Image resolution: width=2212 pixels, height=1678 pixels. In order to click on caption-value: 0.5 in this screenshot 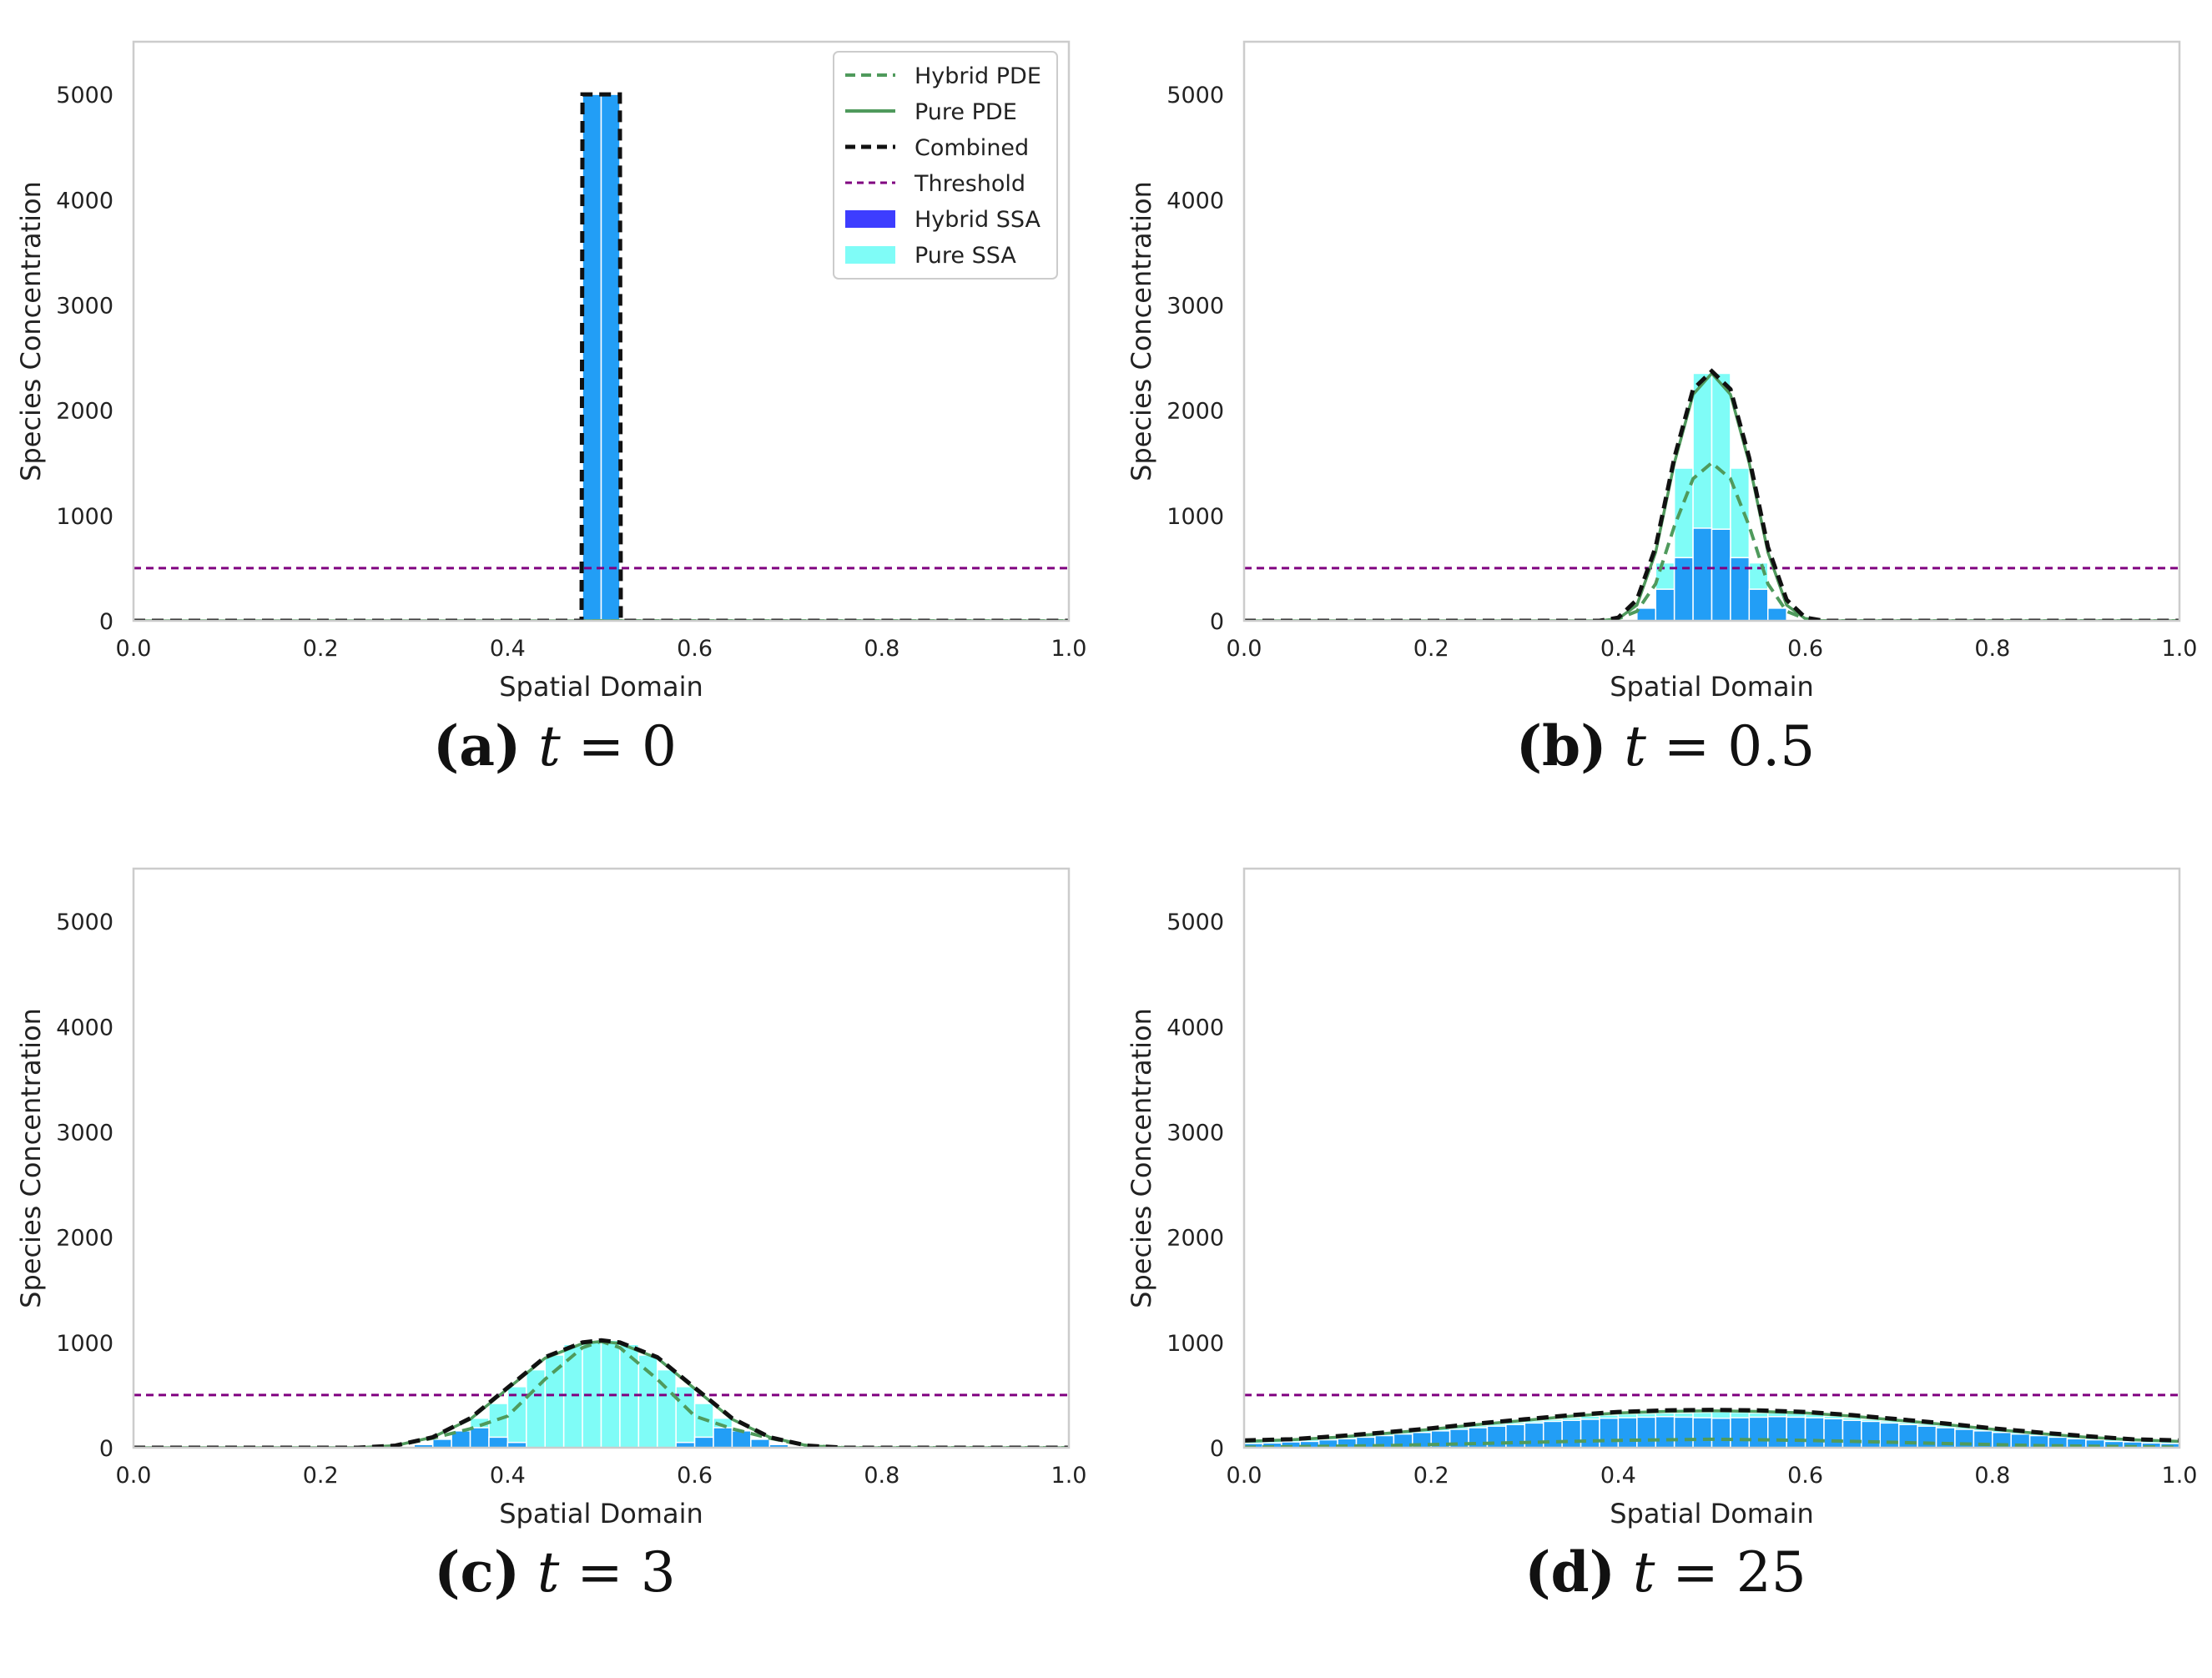, I will do `click(1771, 746)`.